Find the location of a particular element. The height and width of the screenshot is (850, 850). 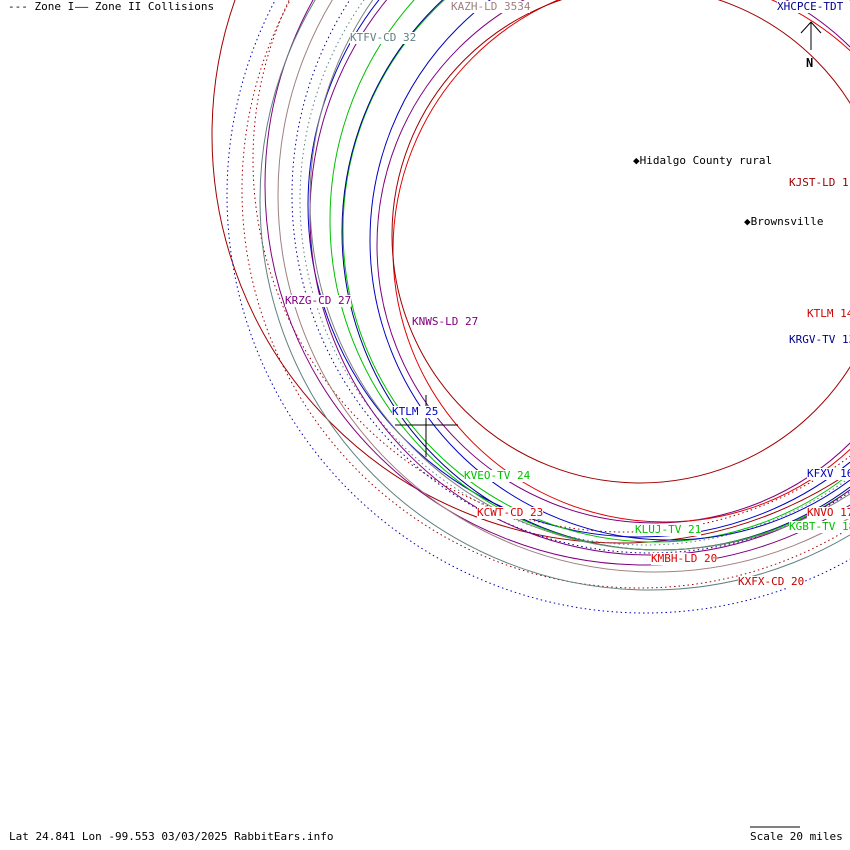

station-label-kveo: KVEO-TV 24 is located at coordinates (497, 475).